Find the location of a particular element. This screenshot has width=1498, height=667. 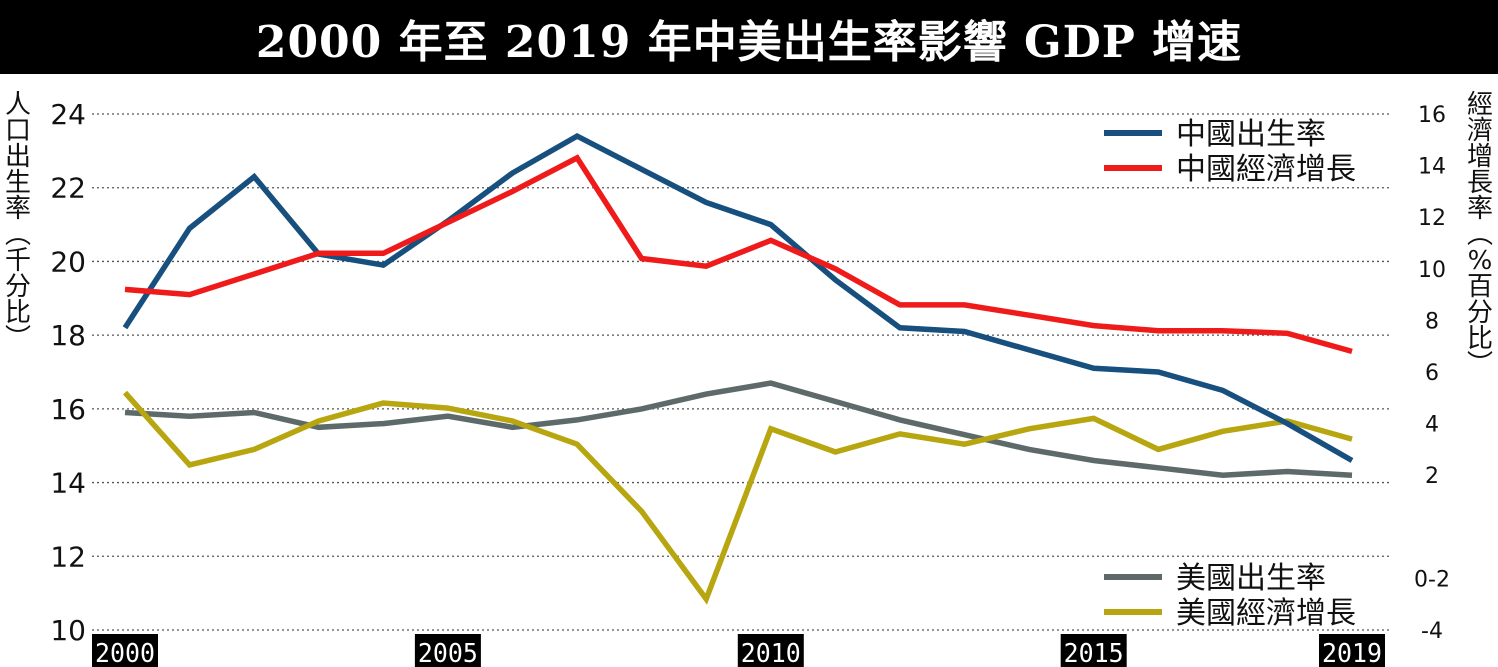

right-tick-label: 14 is located at coordinates (1432, 167).